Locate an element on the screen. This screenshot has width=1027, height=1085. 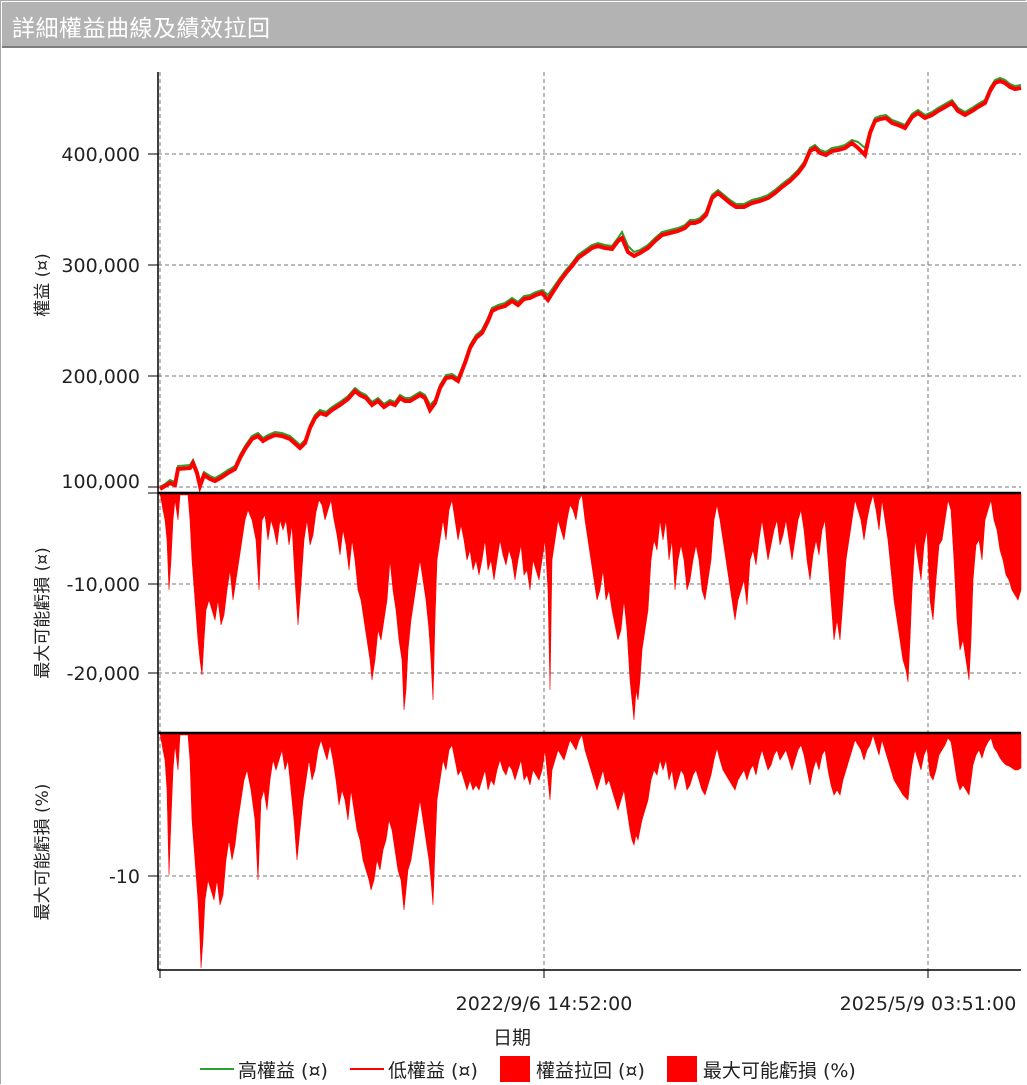
x-tick-2022: 2022/9/6 14:52:00 is located at coordinates (544, 1004).